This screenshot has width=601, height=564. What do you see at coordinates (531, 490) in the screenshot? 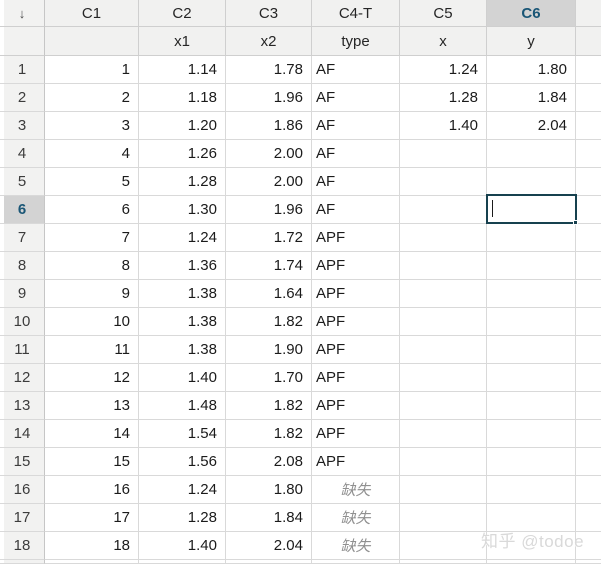
I see `cell-c6-row16` at bounding box center [531, 490].